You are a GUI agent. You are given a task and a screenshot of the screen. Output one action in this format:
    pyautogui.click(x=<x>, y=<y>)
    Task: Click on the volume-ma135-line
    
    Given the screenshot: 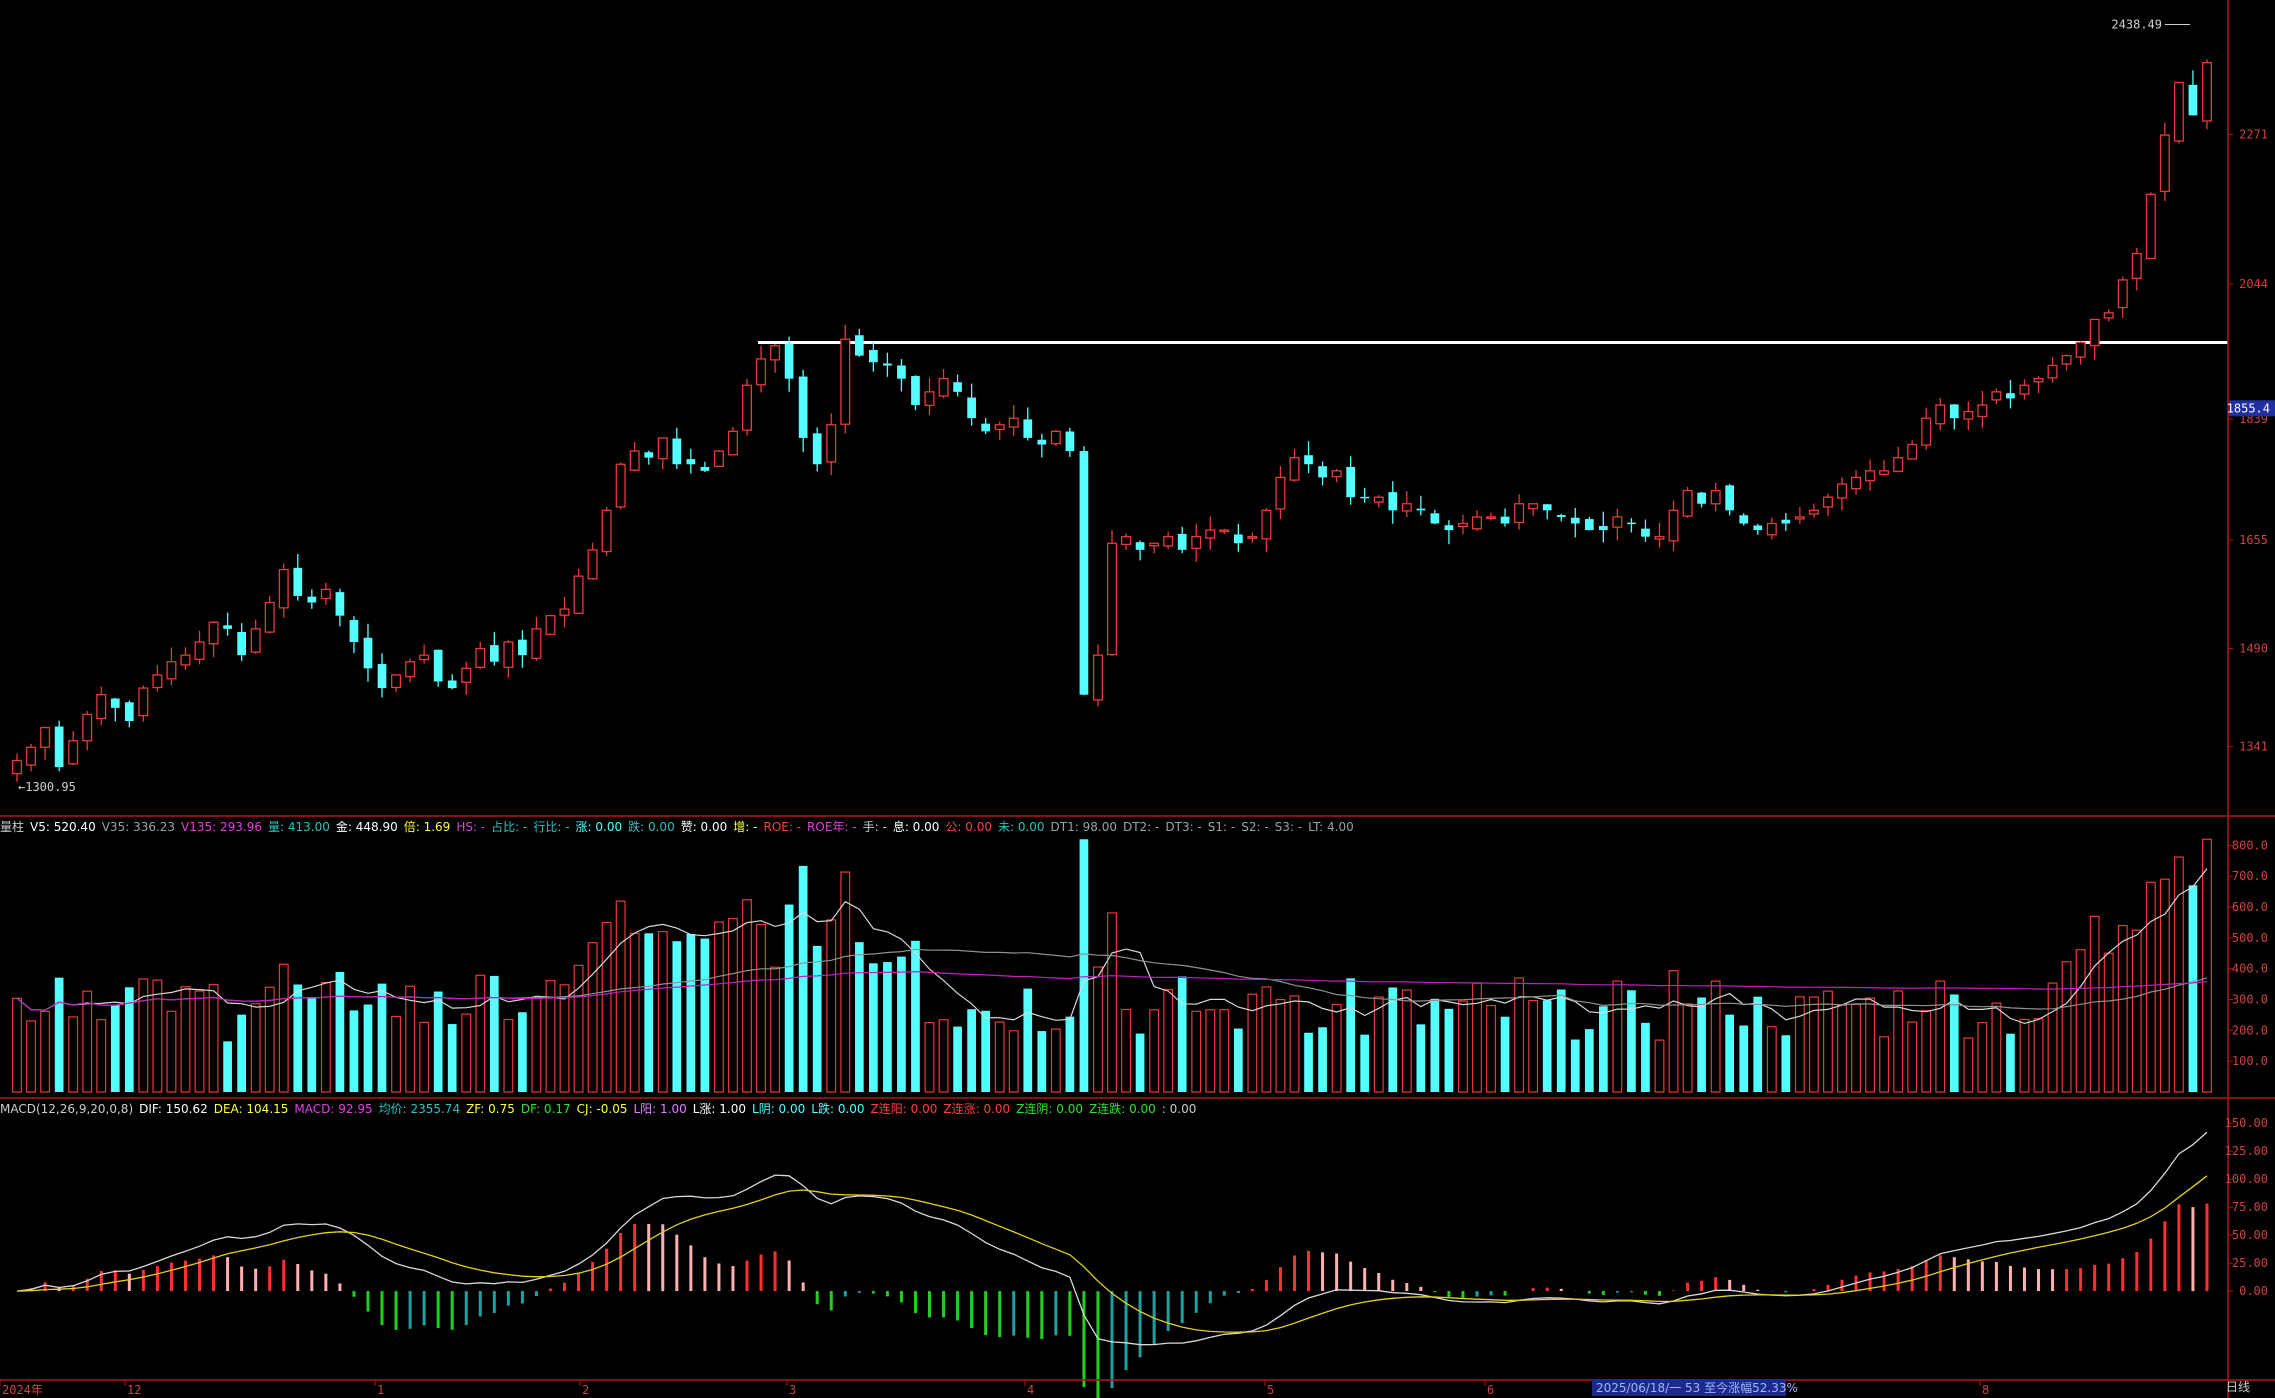 What is the action you would take?
    pyautogui.click(x=1112, y=990)
    